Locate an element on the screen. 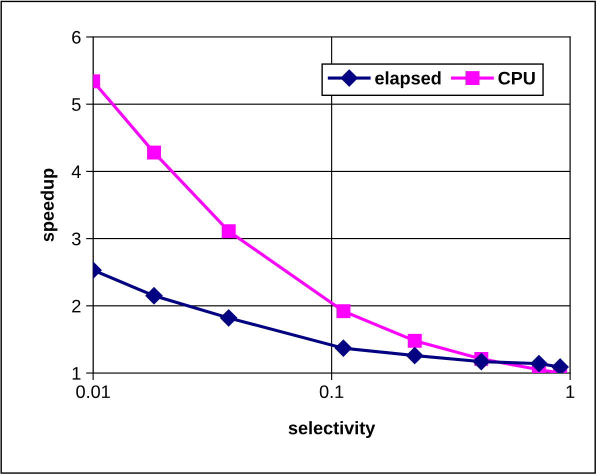 The width and height of the screenshot is (597, 474). y-axis-title: speedup is located at coordinates (49, 205).